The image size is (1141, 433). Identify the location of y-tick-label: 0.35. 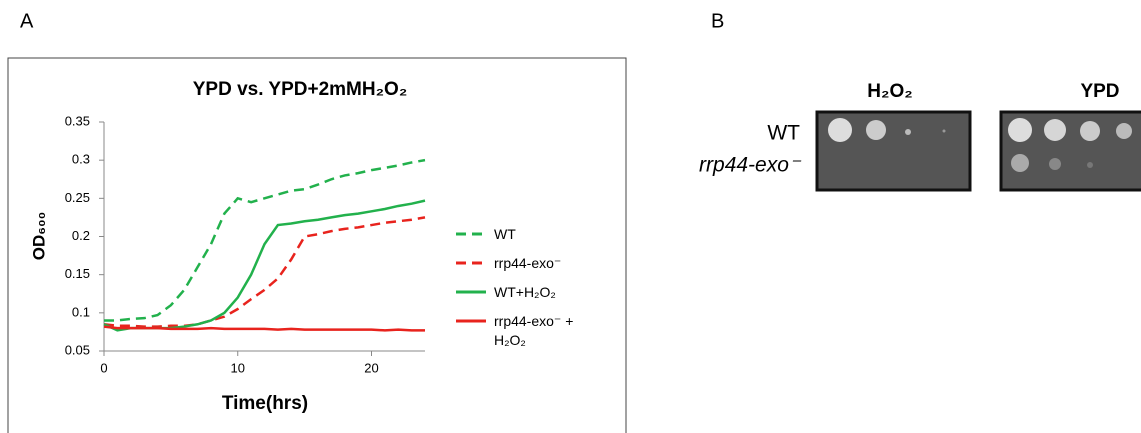
(77, 120).